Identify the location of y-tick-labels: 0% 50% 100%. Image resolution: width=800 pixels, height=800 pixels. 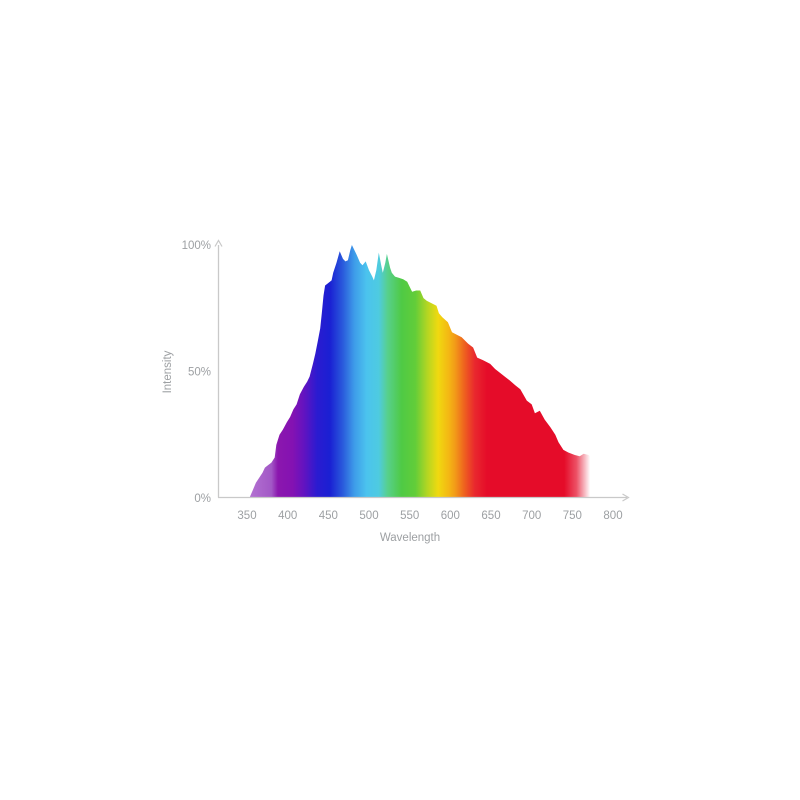
(196, 372).